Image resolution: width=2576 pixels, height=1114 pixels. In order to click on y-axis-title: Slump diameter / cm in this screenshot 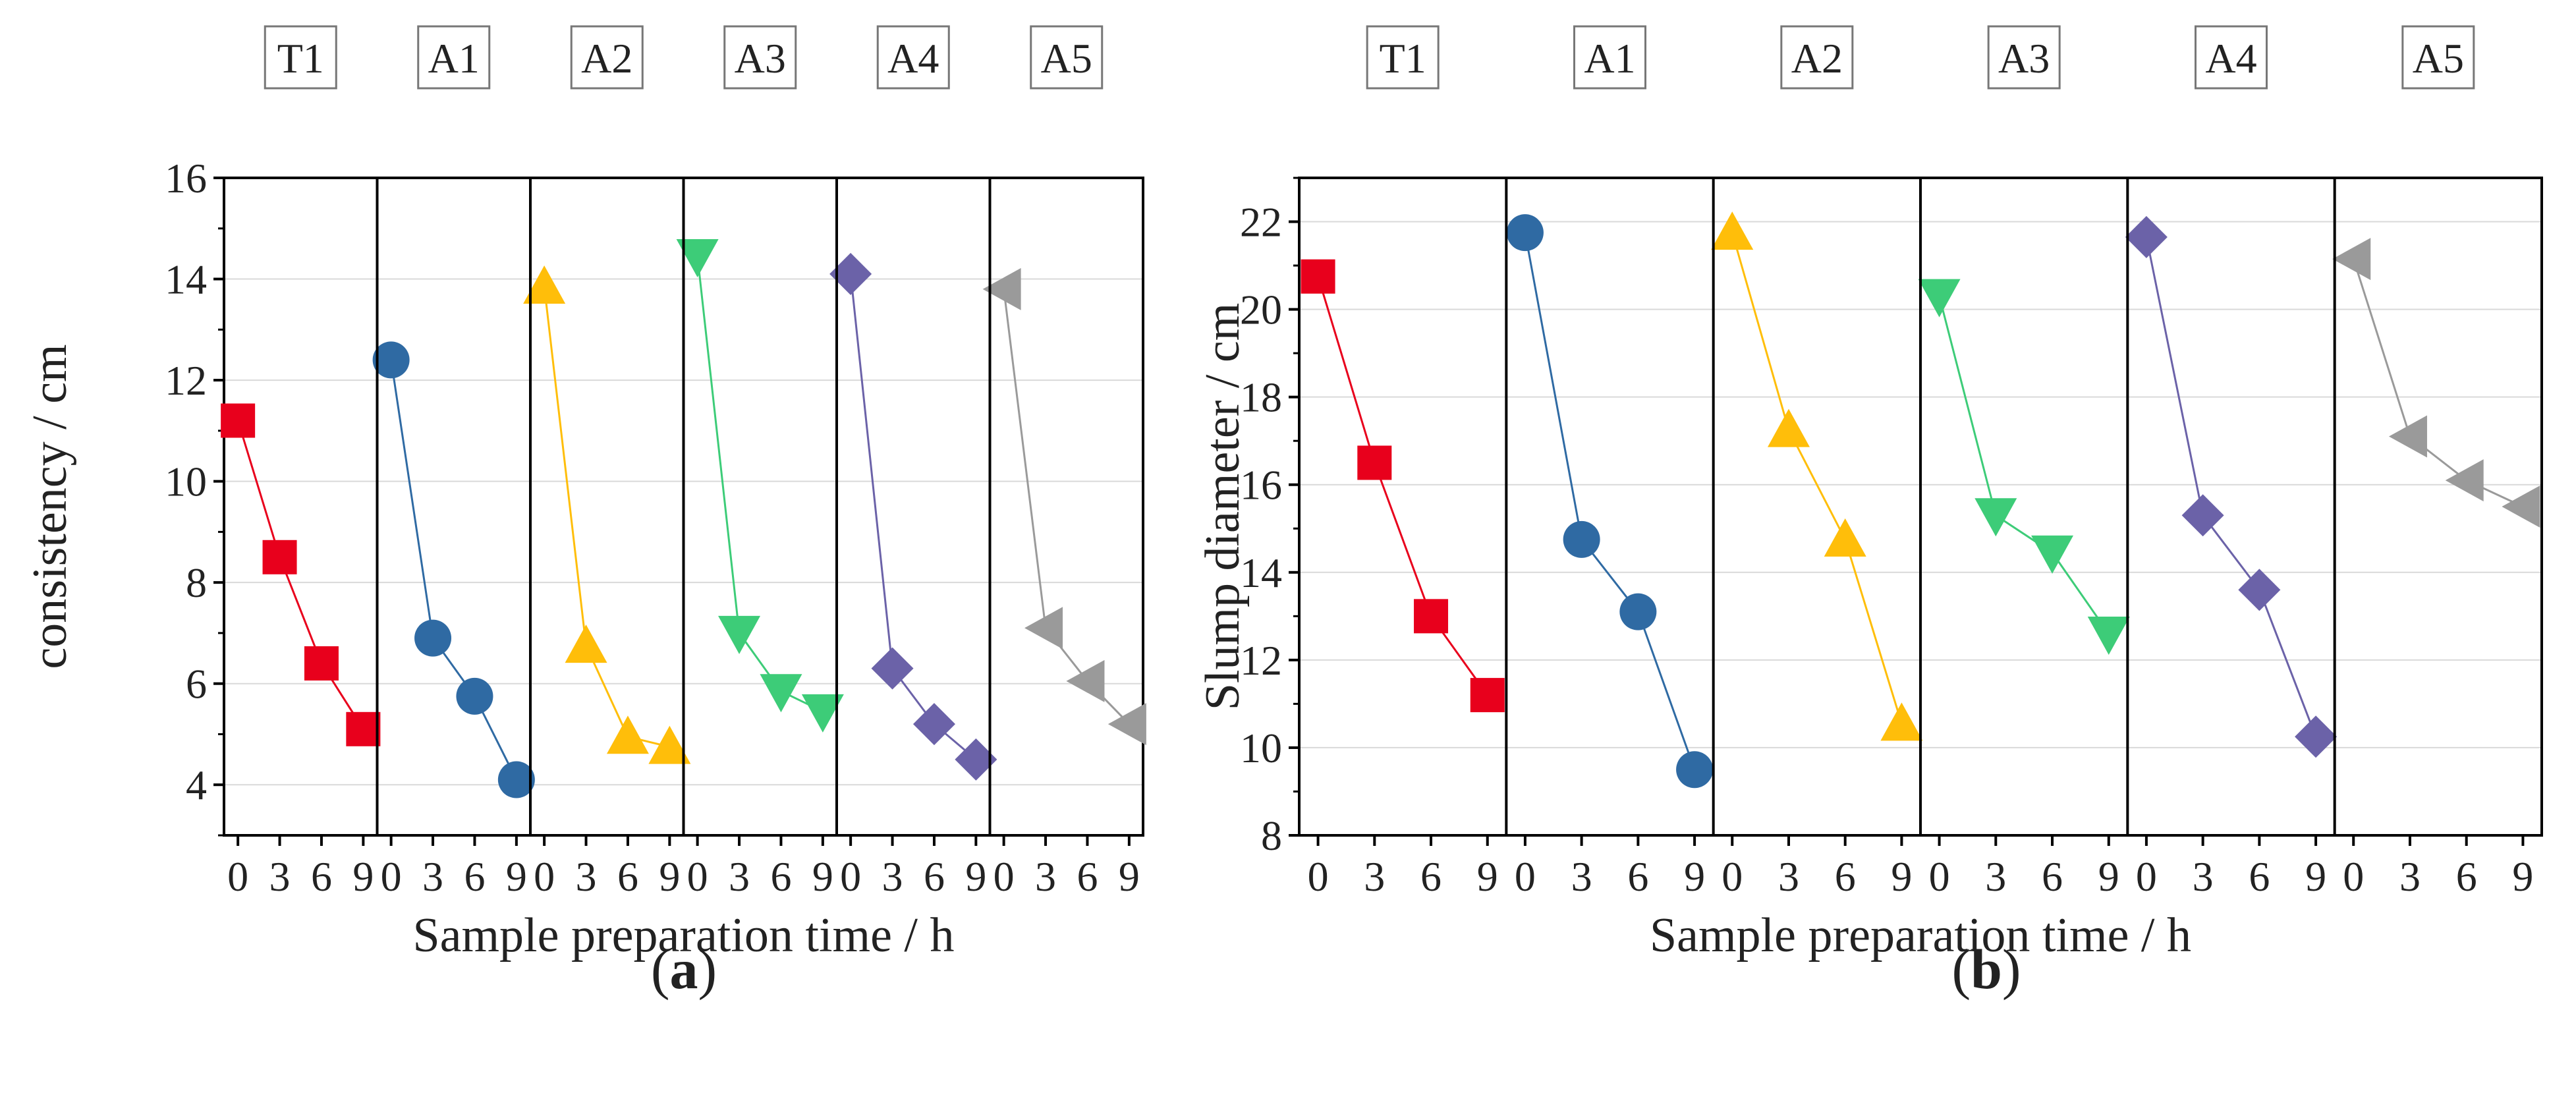, I will do `click(1223, 507)`.